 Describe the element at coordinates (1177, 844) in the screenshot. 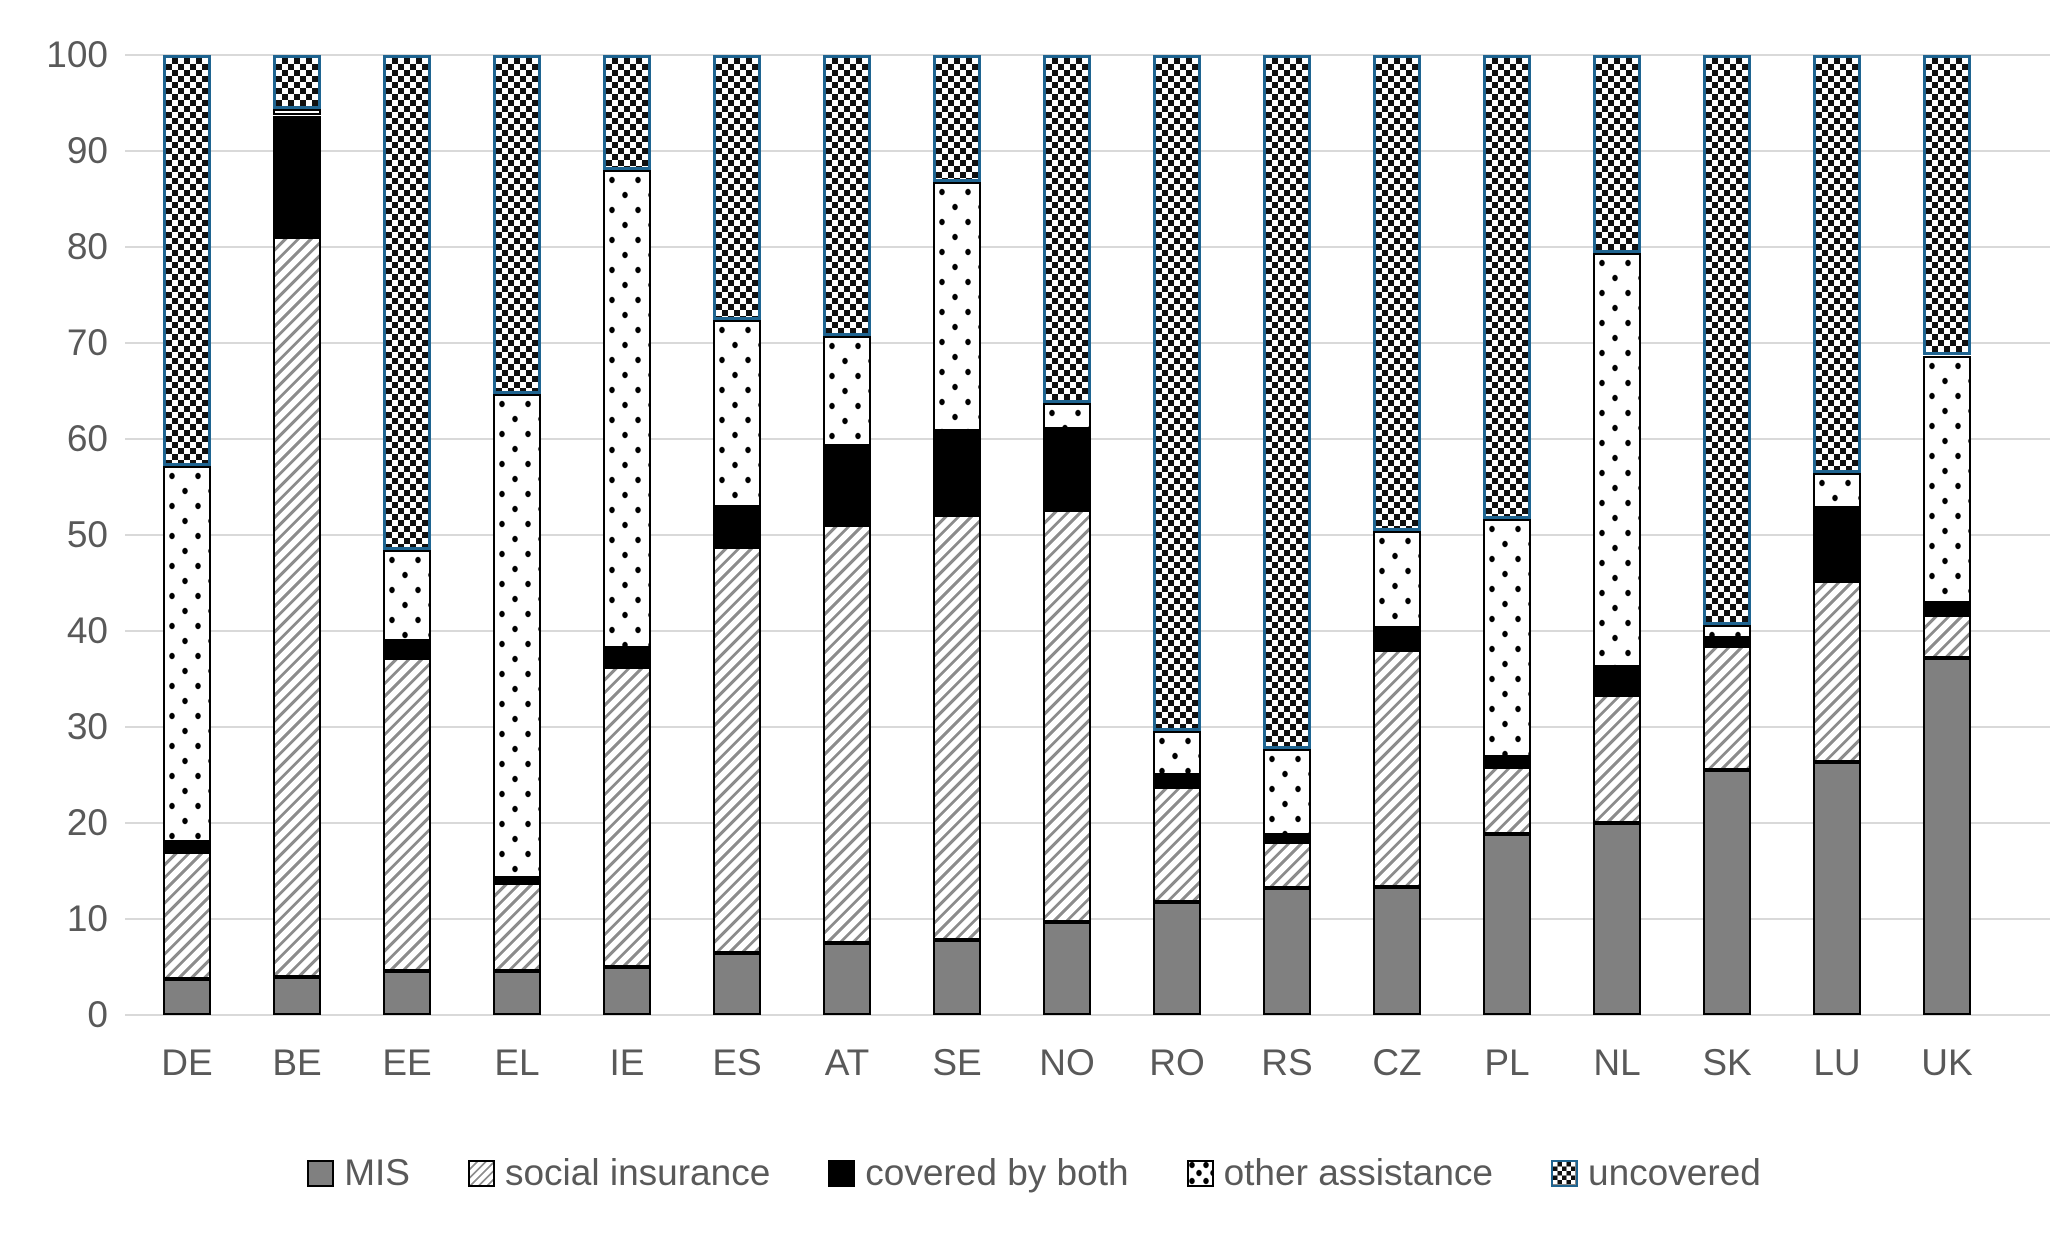

I see `bar-segment-RO-social-insurance` at that location.